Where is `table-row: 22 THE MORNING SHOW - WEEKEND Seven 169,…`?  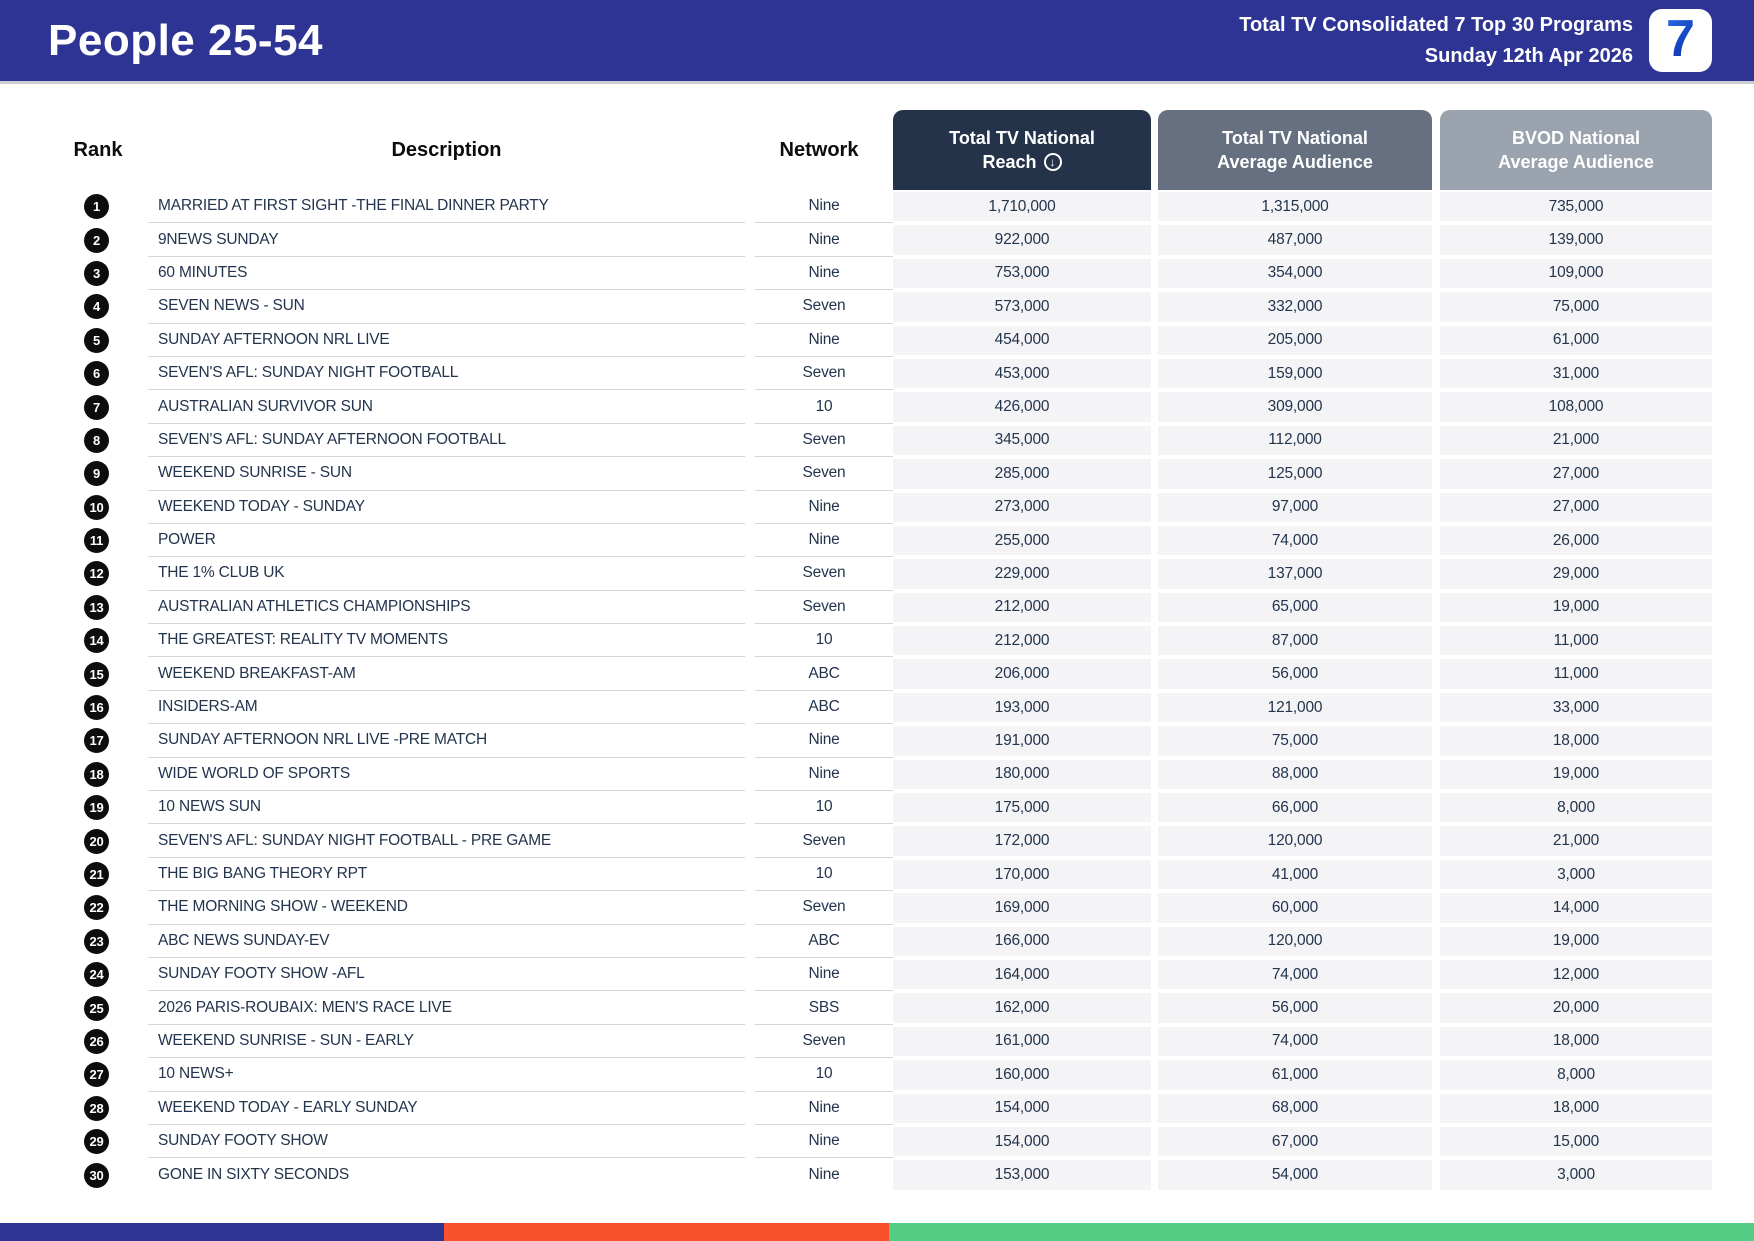
table-row: 22 THE MORNING SHOW - WEEKEND Seven 169,… is located at coordinates (880, 908).